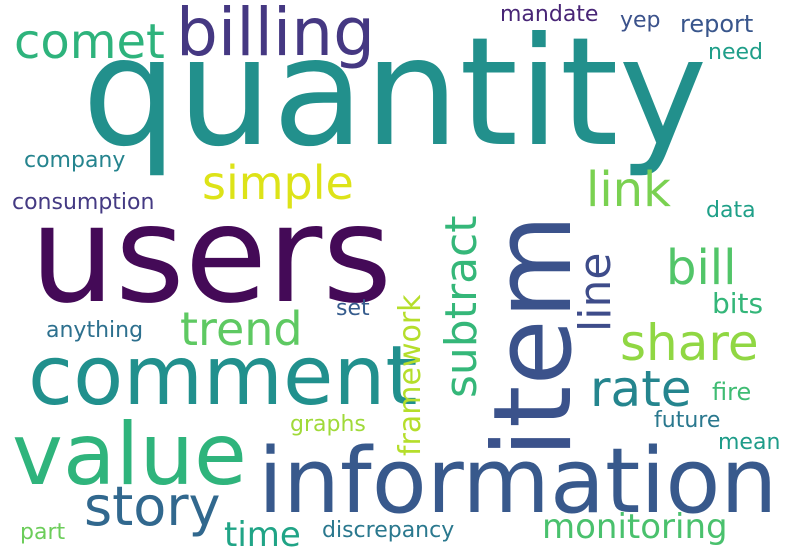  What do you see at coordinates (640, 20) in the screenshot?
I see `word-yep: yep` at bounding box center [640, 20].